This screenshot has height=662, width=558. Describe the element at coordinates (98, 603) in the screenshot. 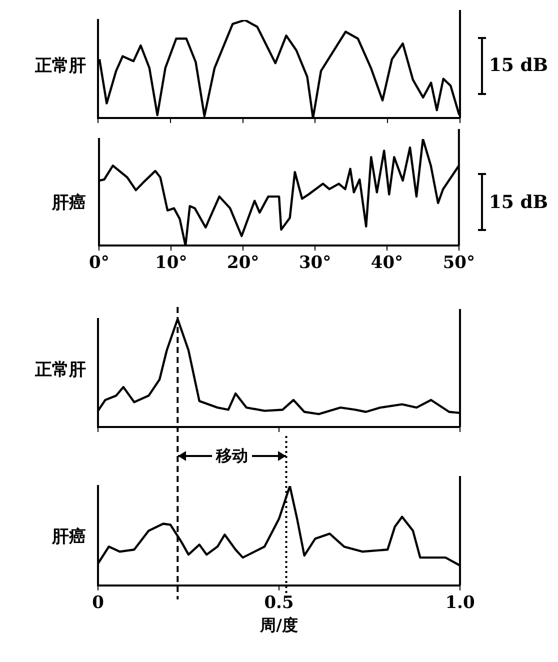

I see `x-tick-label: 0` at that location.